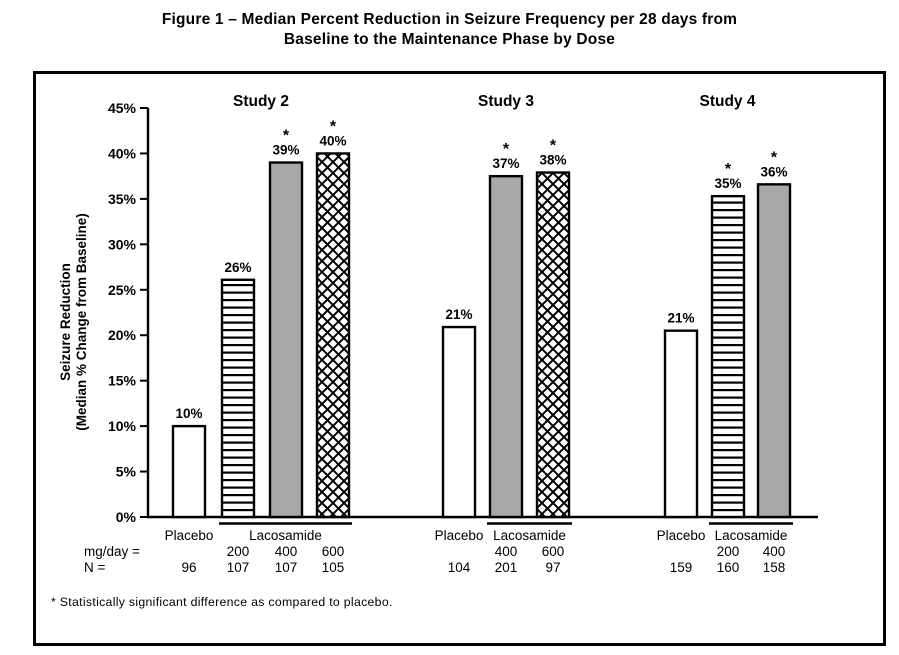  What do you see at coordinates (126, 472) in the screenshot?
I see `y-tick-label: 5%` at bounding box center [126, 472].